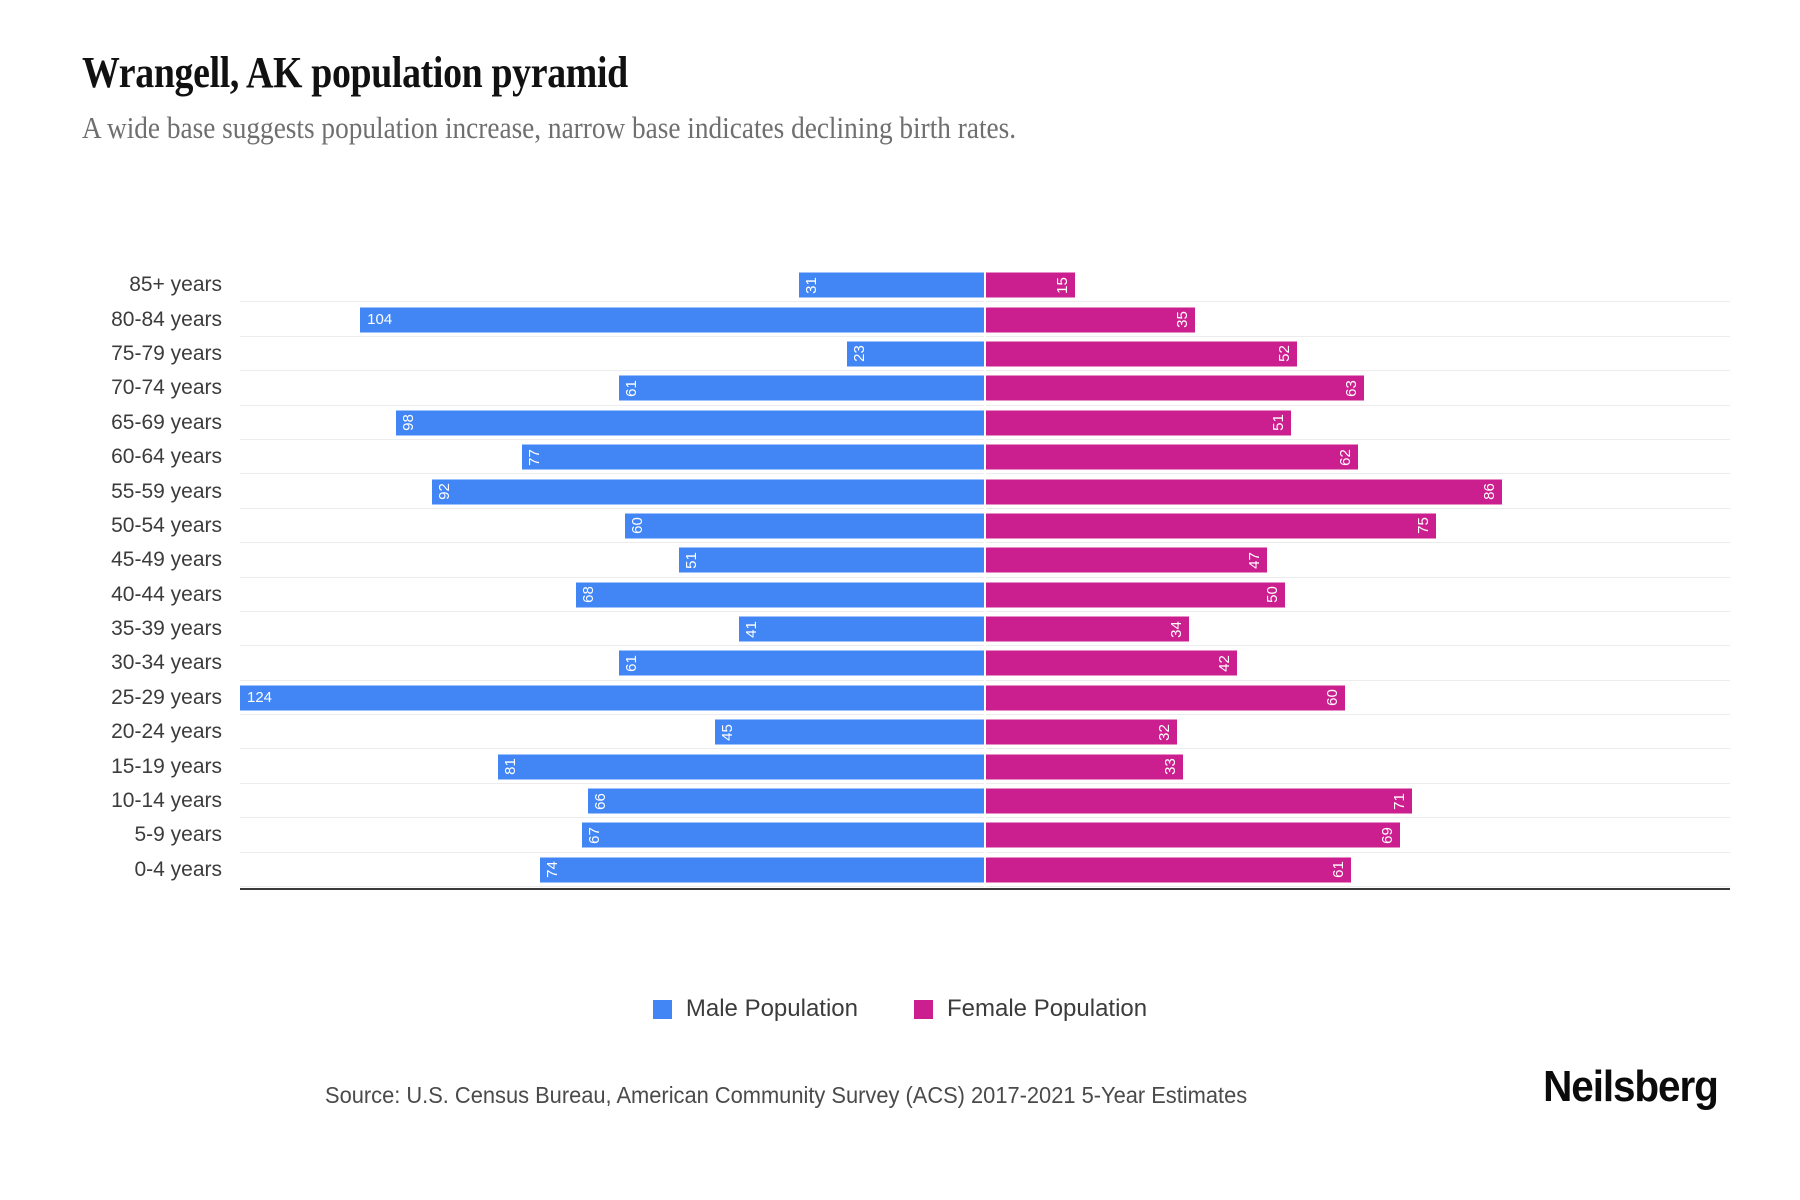 This screenshot has width=1800, height=1200. I want to click on female-bar-value-label: 75, so click(1423, 526).